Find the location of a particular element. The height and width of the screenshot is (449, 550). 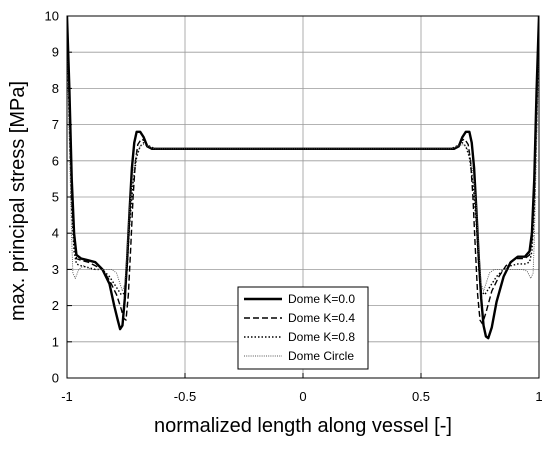

legend-box is located at coordinates (303, 328).